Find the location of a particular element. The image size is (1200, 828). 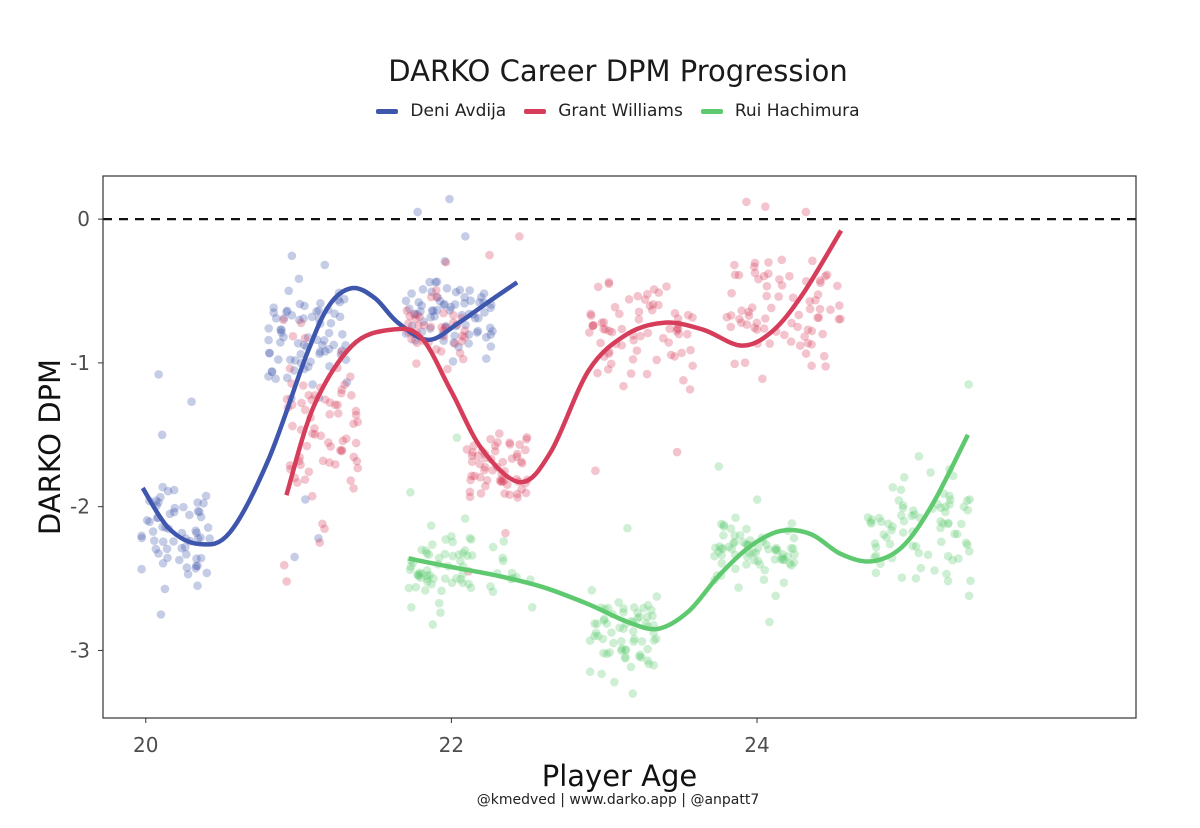

legend: Deni Avdija Grant Williams Rui Hachimura is located at coordinates (600, 111).